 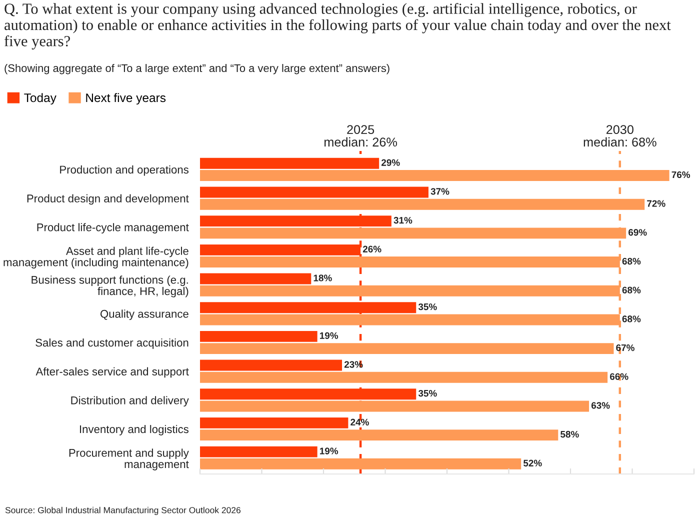 I want to click on y-tick-label: Business support functions (e.g. finance, HR, legal), so click(x=110, y=287).